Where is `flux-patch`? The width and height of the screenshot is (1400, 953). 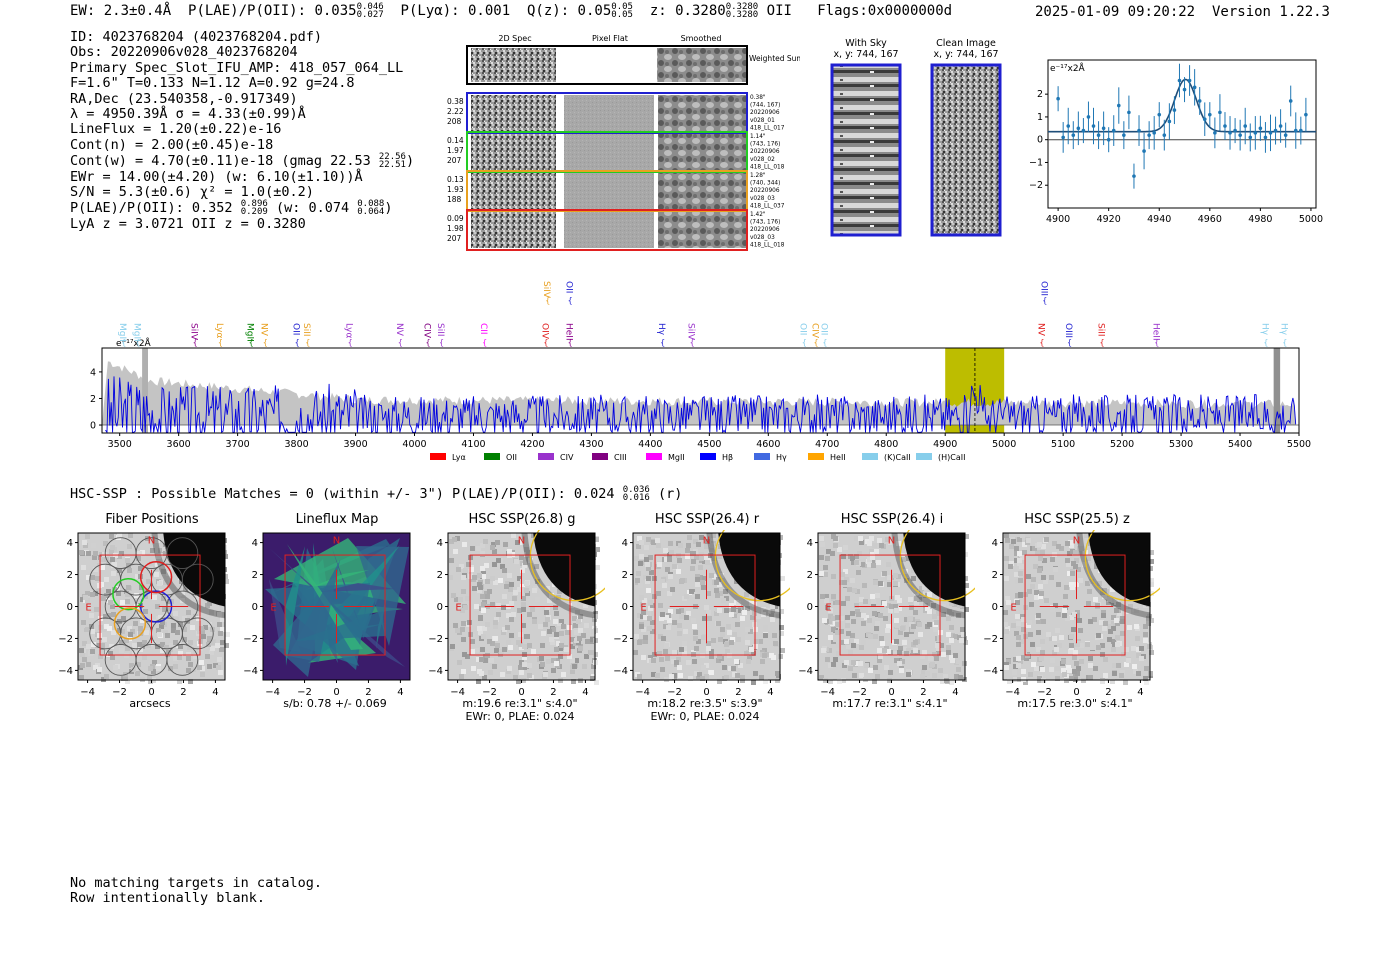
flux-patch is located at coordinates (340, 626).